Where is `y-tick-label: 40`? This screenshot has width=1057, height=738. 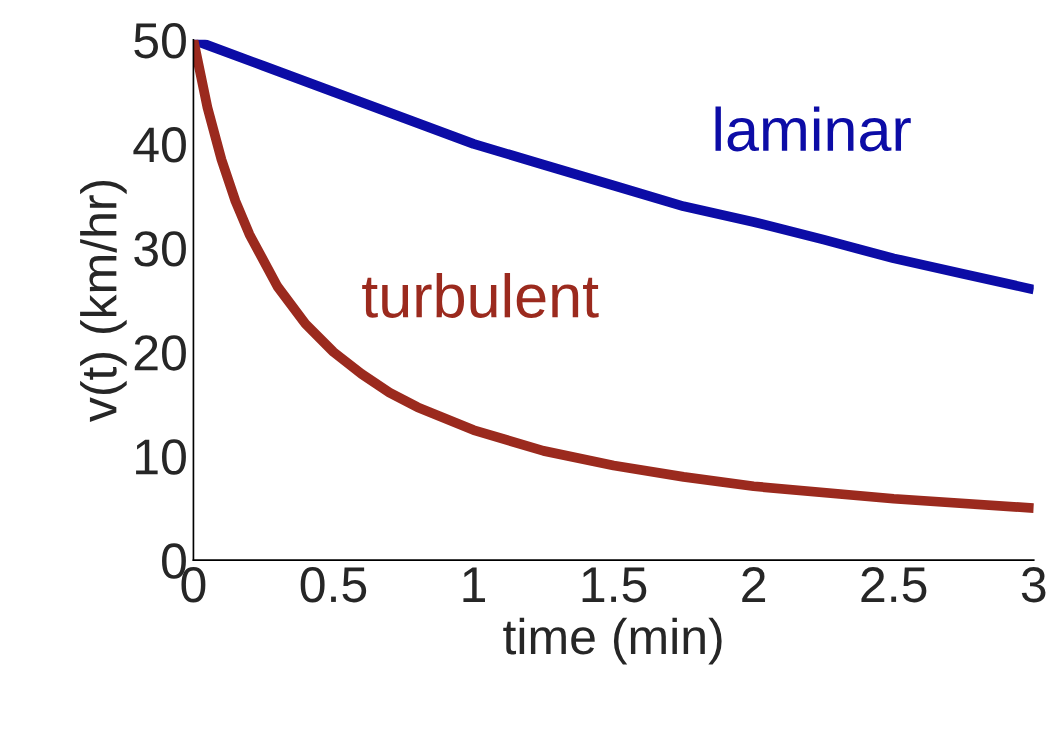 y-tick-label: 40 is located at coordinates (159, 145).